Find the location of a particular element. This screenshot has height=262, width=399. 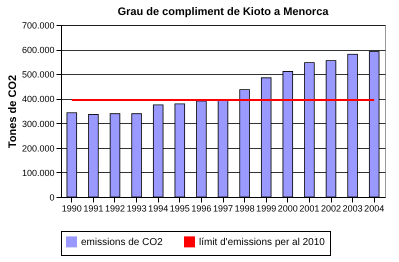

y-axis-title: Tones de CO2 is located at coordinates (12, 111).